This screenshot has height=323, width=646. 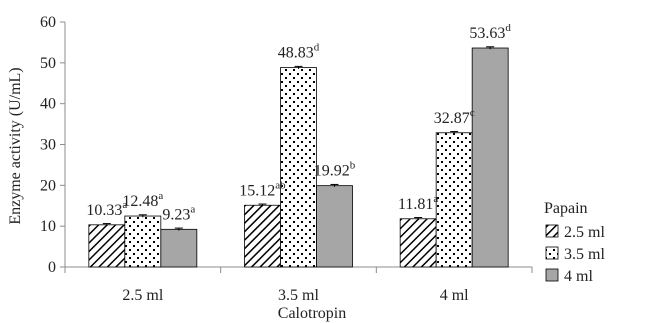 I want to click on data-label-value: 11.81, so click(x=415, y=204).